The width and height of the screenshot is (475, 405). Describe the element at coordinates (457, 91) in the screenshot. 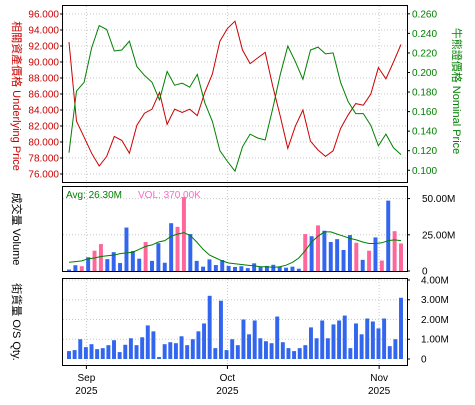

I see `right-axis-title: 牛熊證價格 Nominal Price` at that location.